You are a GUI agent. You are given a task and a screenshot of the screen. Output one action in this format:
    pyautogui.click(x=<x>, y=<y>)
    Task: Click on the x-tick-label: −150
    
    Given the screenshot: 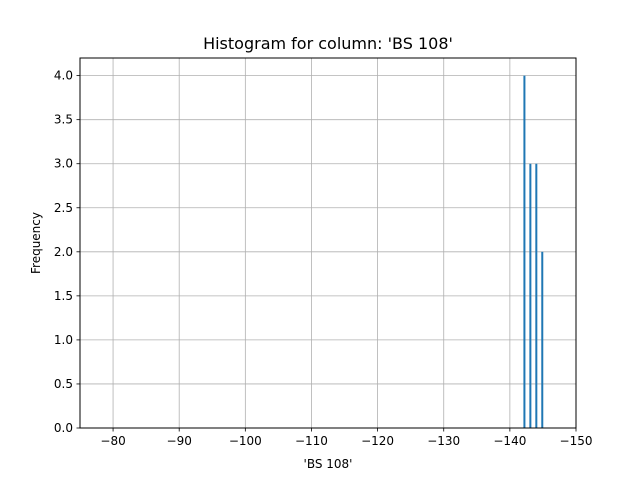 What is the action you would take?
    pyautogui.click(x=576, y=441)
    